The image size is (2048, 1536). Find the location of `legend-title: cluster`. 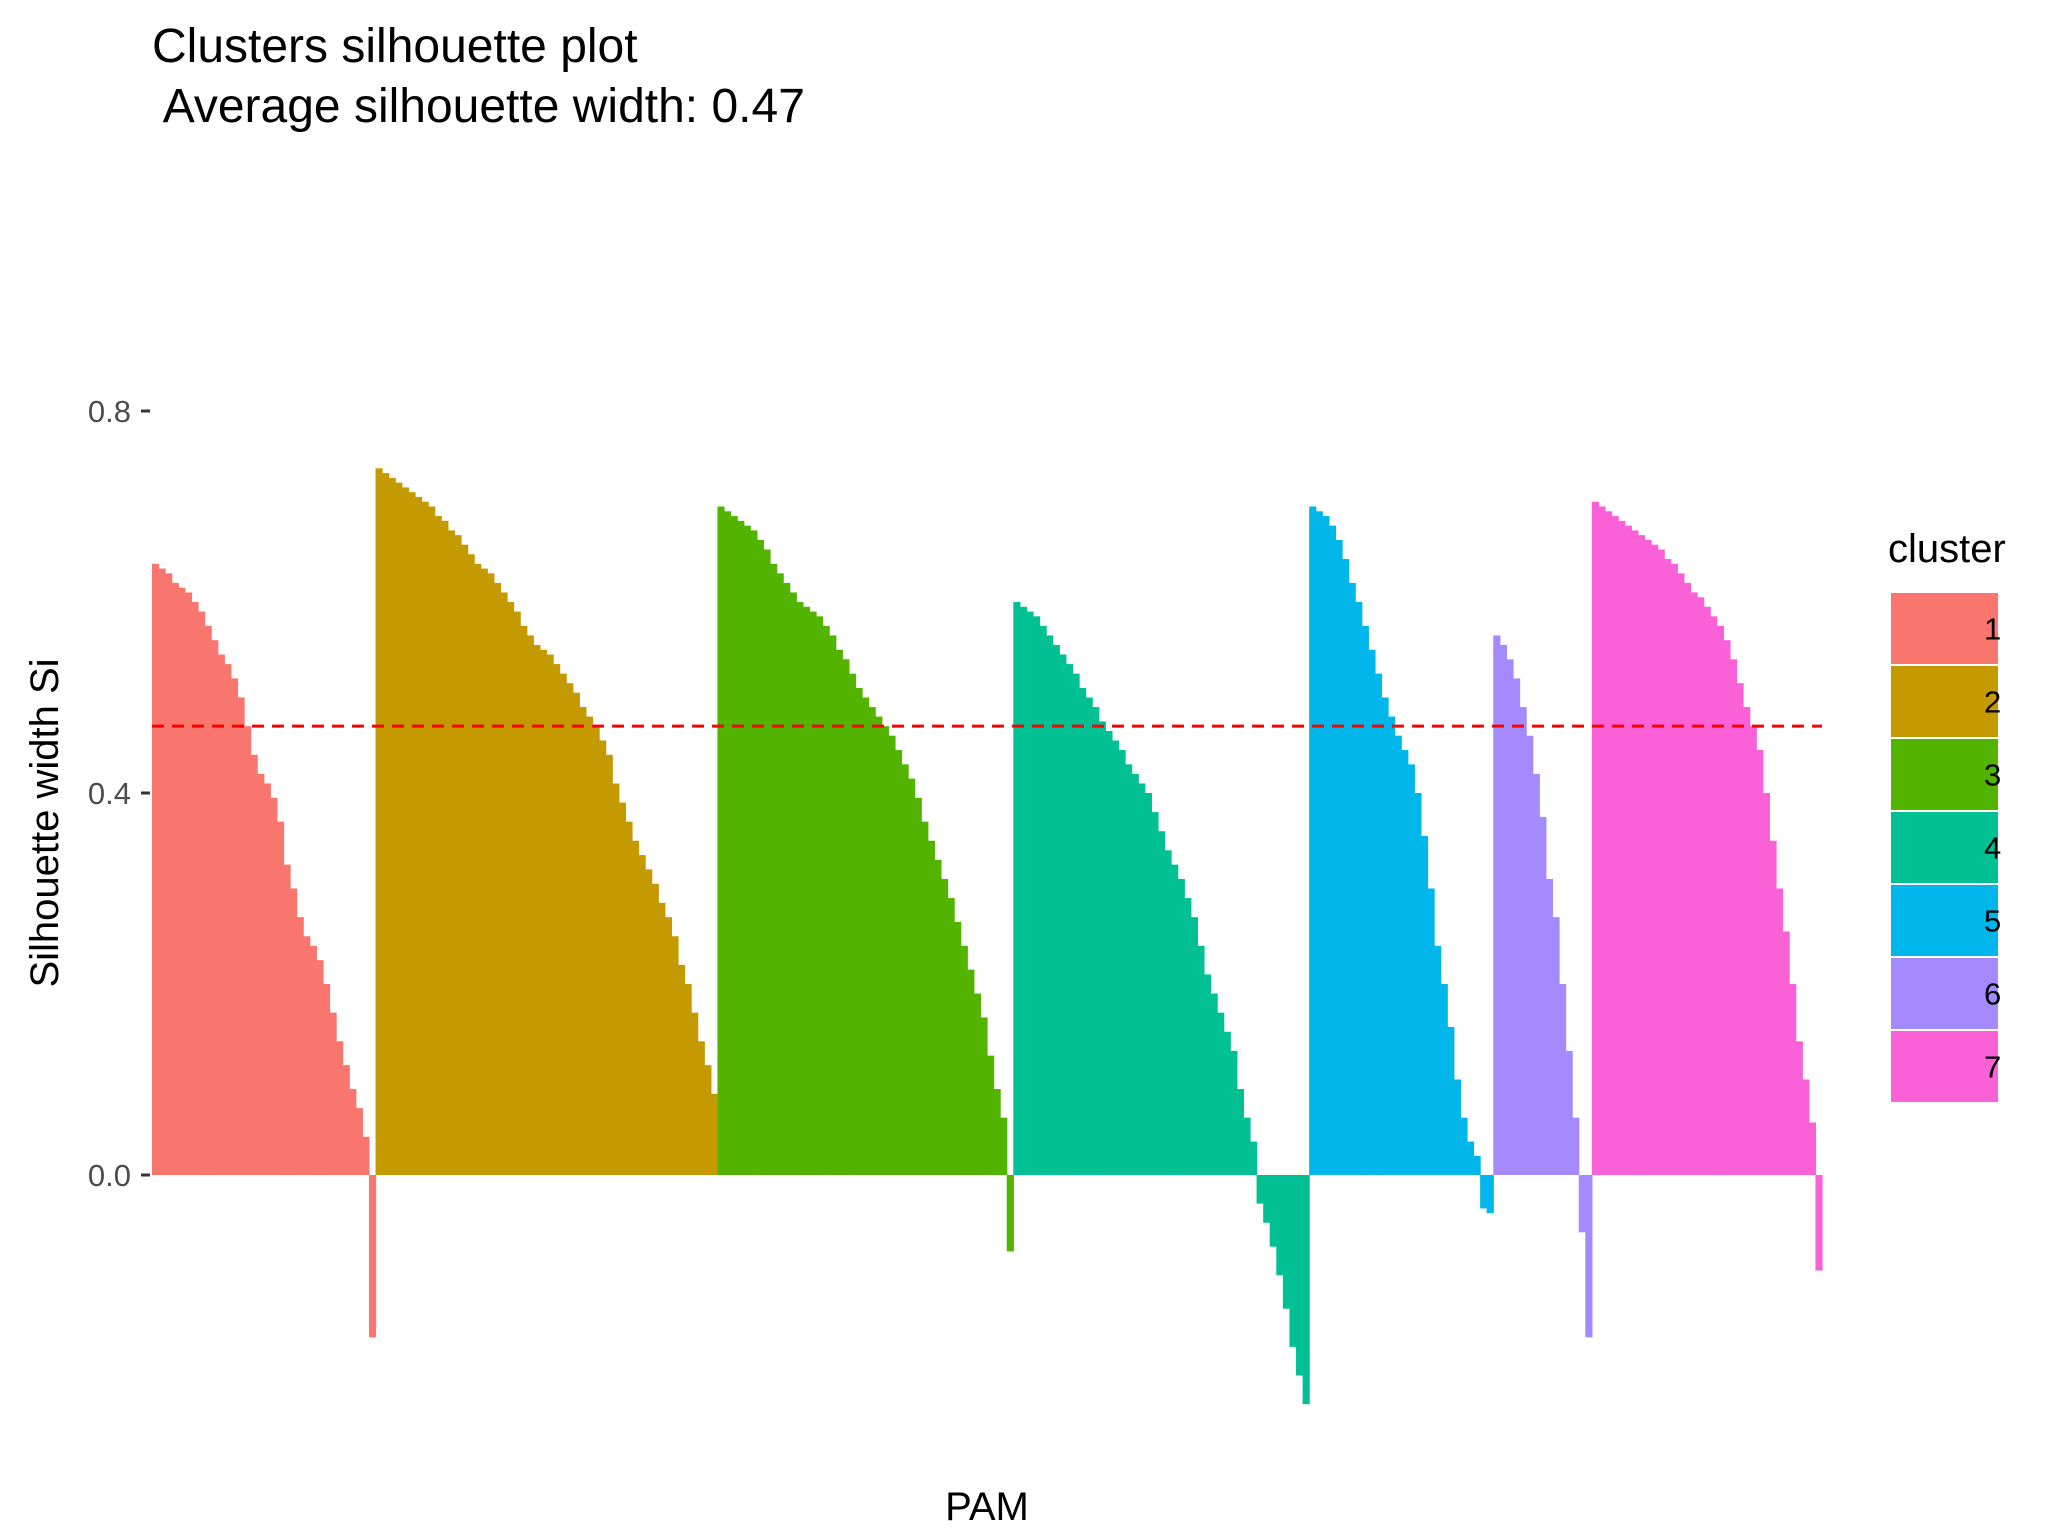

legend-title: cluster is located at coordinates (1947, 549).